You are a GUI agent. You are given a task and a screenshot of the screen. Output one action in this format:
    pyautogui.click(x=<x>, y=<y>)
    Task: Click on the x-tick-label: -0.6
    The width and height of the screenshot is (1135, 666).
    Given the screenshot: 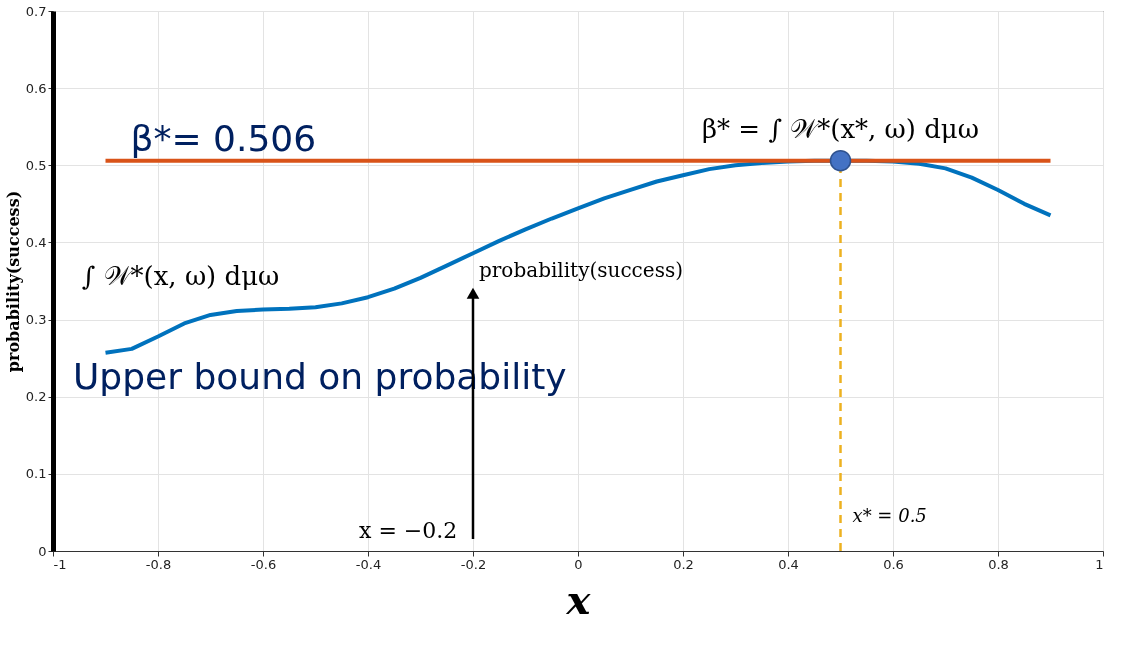 What is the action you would take?
    pyautogui.click(x=263, y=564)
    